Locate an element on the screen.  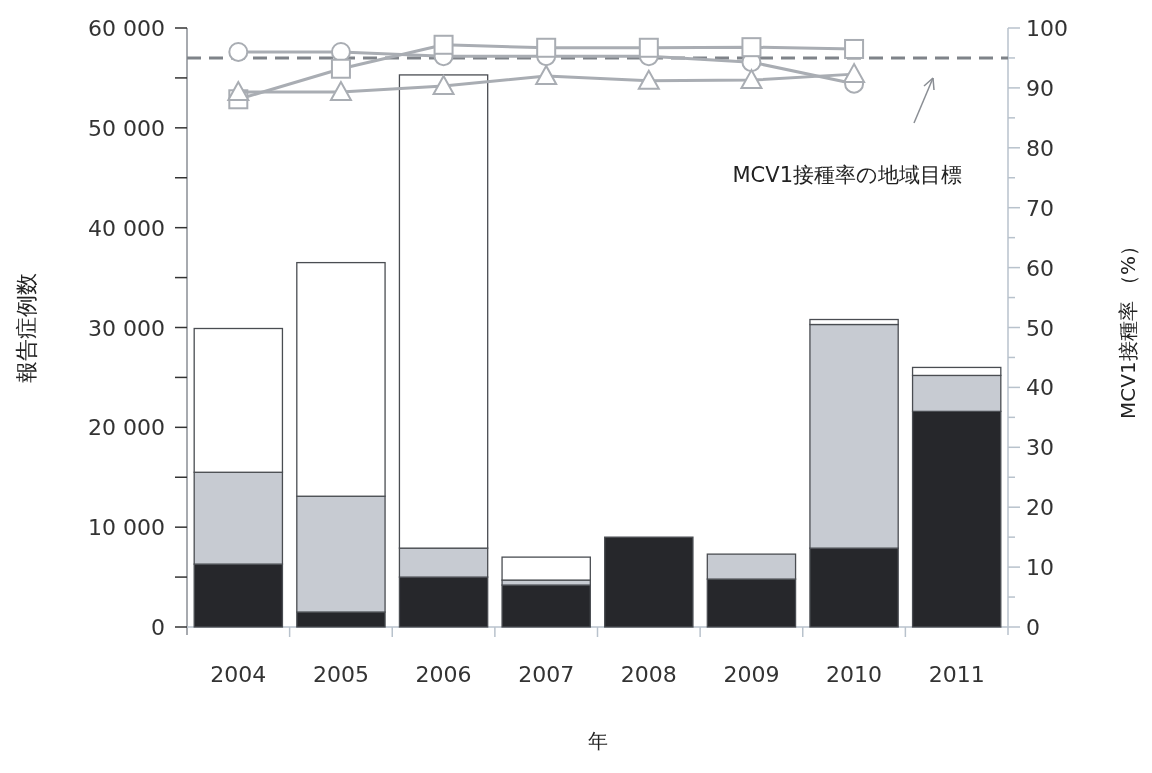
y2-tick-label: 10 is located at coordinates (1040, 568).